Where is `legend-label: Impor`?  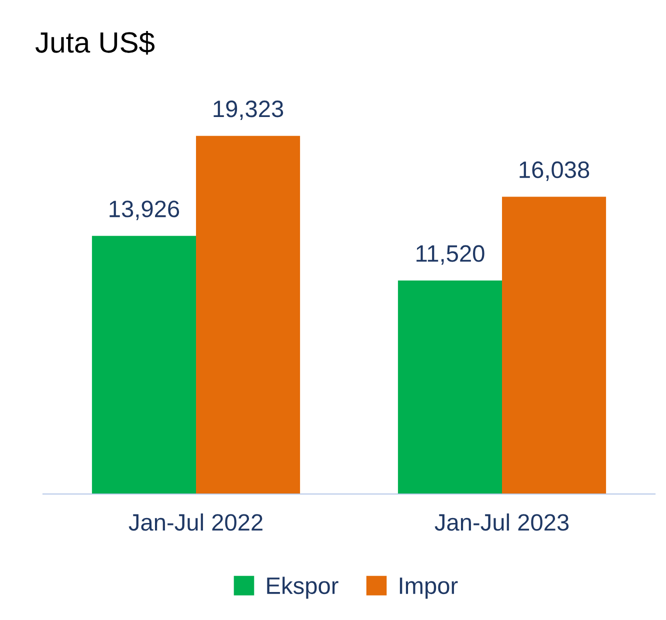
legend-label: Impor is located at coordinates (429, 588).